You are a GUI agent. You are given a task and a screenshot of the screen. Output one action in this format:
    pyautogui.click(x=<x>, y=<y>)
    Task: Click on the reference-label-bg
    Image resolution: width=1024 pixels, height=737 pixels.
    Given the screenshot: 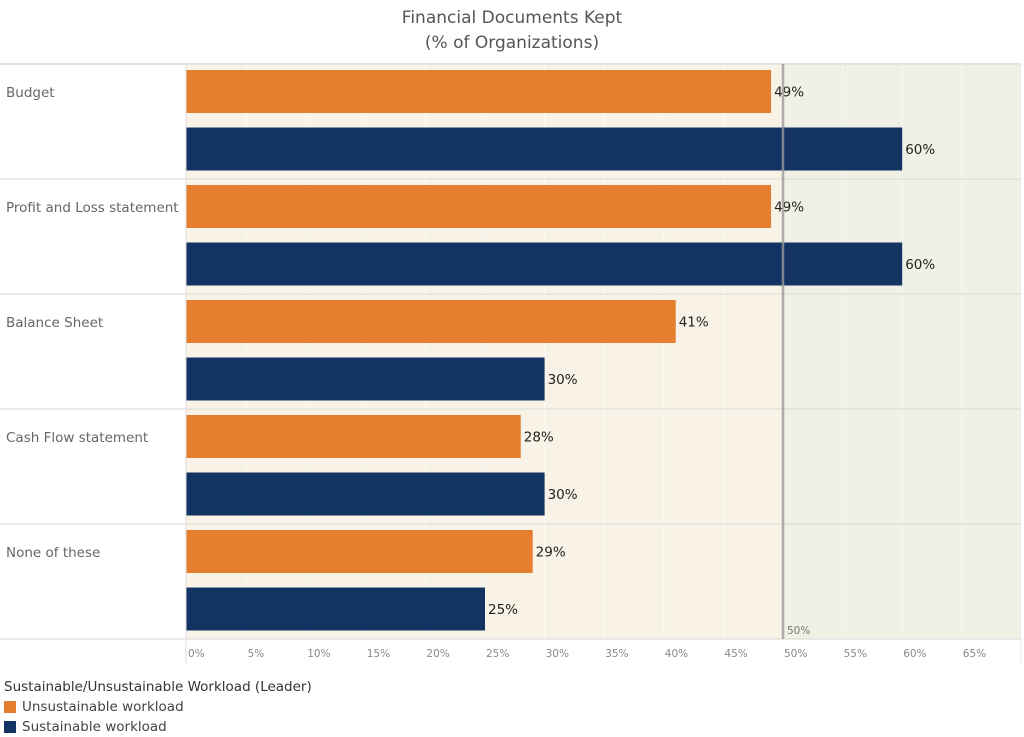 What is the action you would take?
    pyautogui.click(x=799, y=629)
    